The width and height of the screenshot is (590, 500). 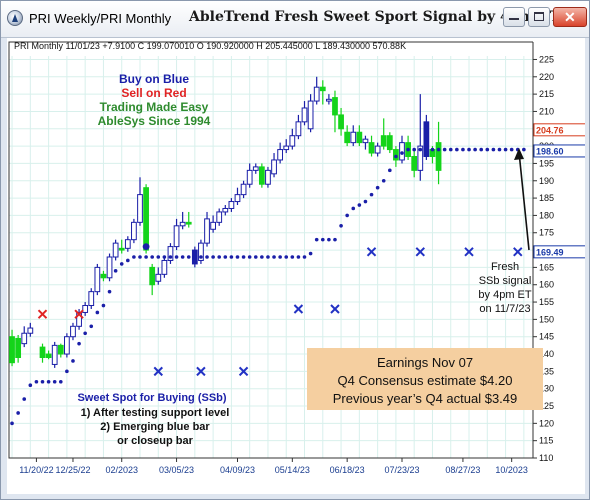 I want to click on earnings-date-text: Earnings Nov 07, so click(x=425, y=362).